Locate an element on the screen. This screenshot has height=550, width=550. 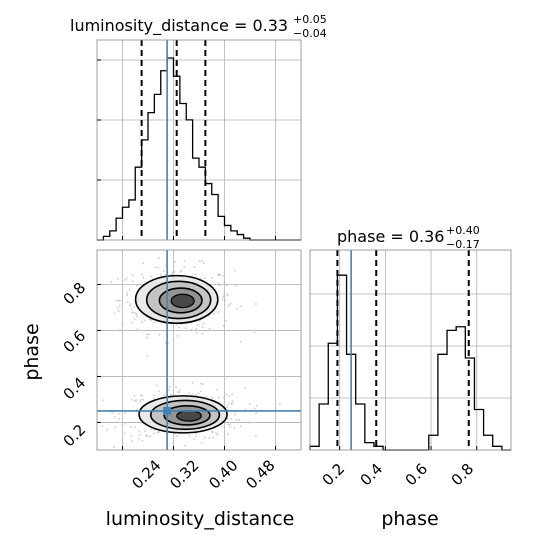
joint-x-tick-0.32: 0.32 is located at coordinates (184, 474).